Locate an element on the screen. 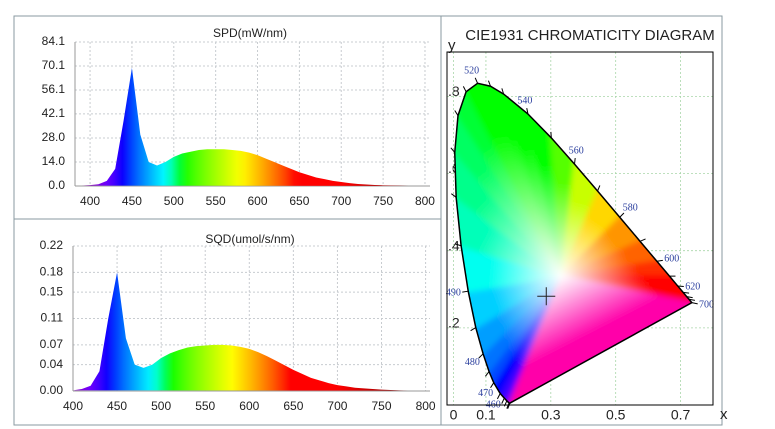 The image size is (775, 429). y-tick-label: 84.1 is located at coordinates (54, 41).